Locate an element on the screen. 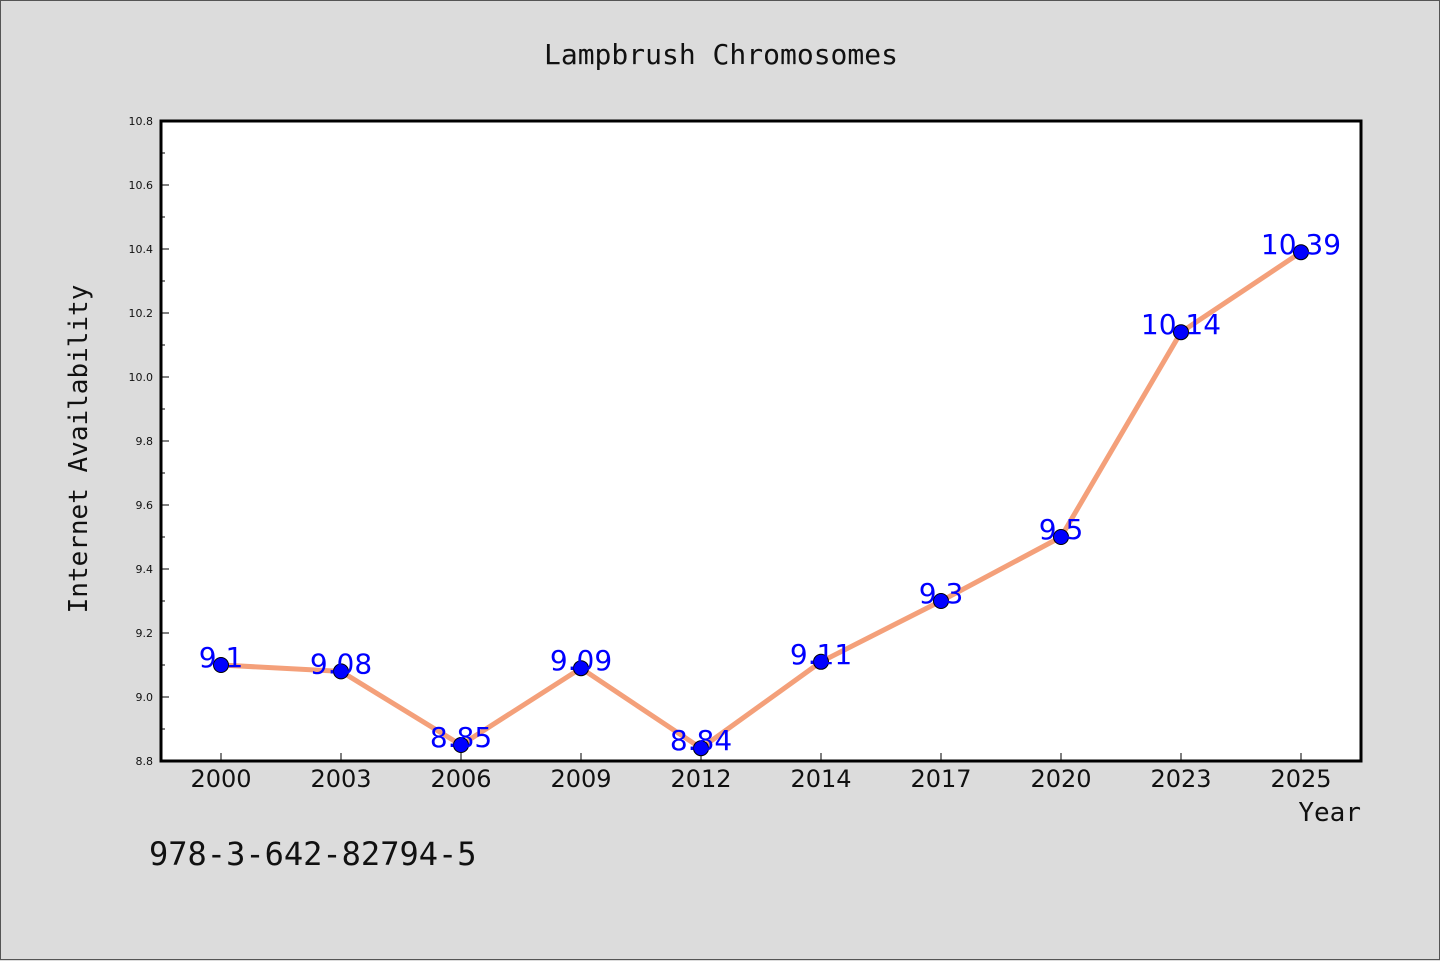 Image resolution: width=1440 pixels, height=961 pixels. x-tick-label: 2023 is located at coordinates (1180, 779).